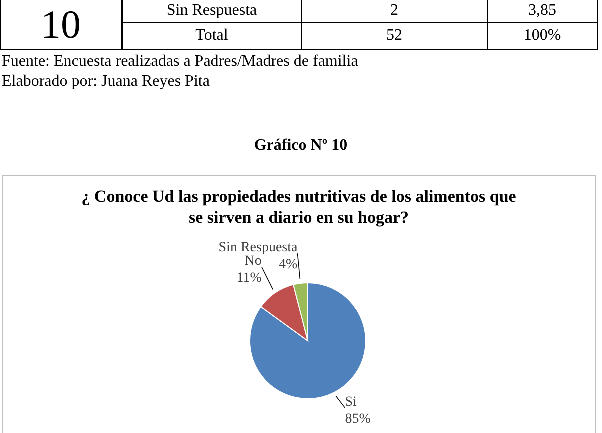  What do you see at coordinates (299, 207) in the screenshot?
I see `chart-title: ¿ Conoce Ud las propiedades nutritivas de los alimentos que se sirven a diario en su hogar?` at bounding box center [299, 207].